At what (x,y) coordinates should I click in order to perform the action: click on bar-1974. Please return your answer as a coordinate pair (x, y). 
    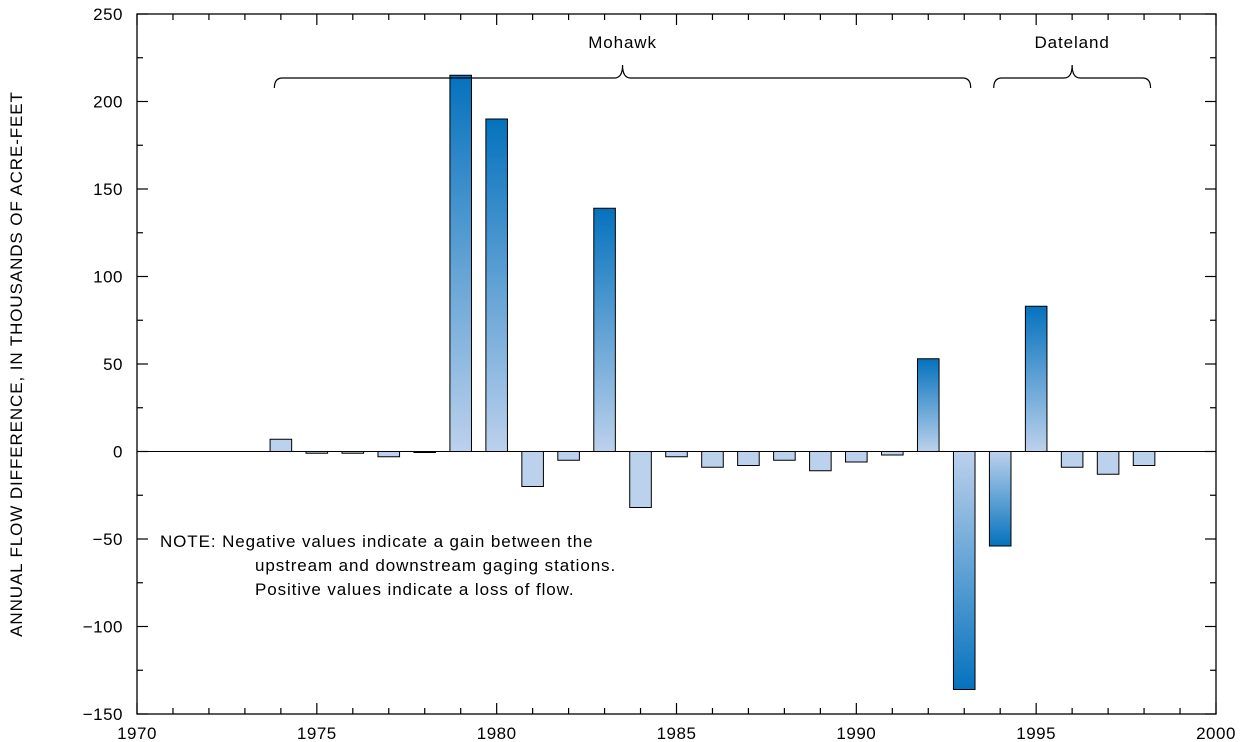
    Looking at the image, I should click on (281, 445).